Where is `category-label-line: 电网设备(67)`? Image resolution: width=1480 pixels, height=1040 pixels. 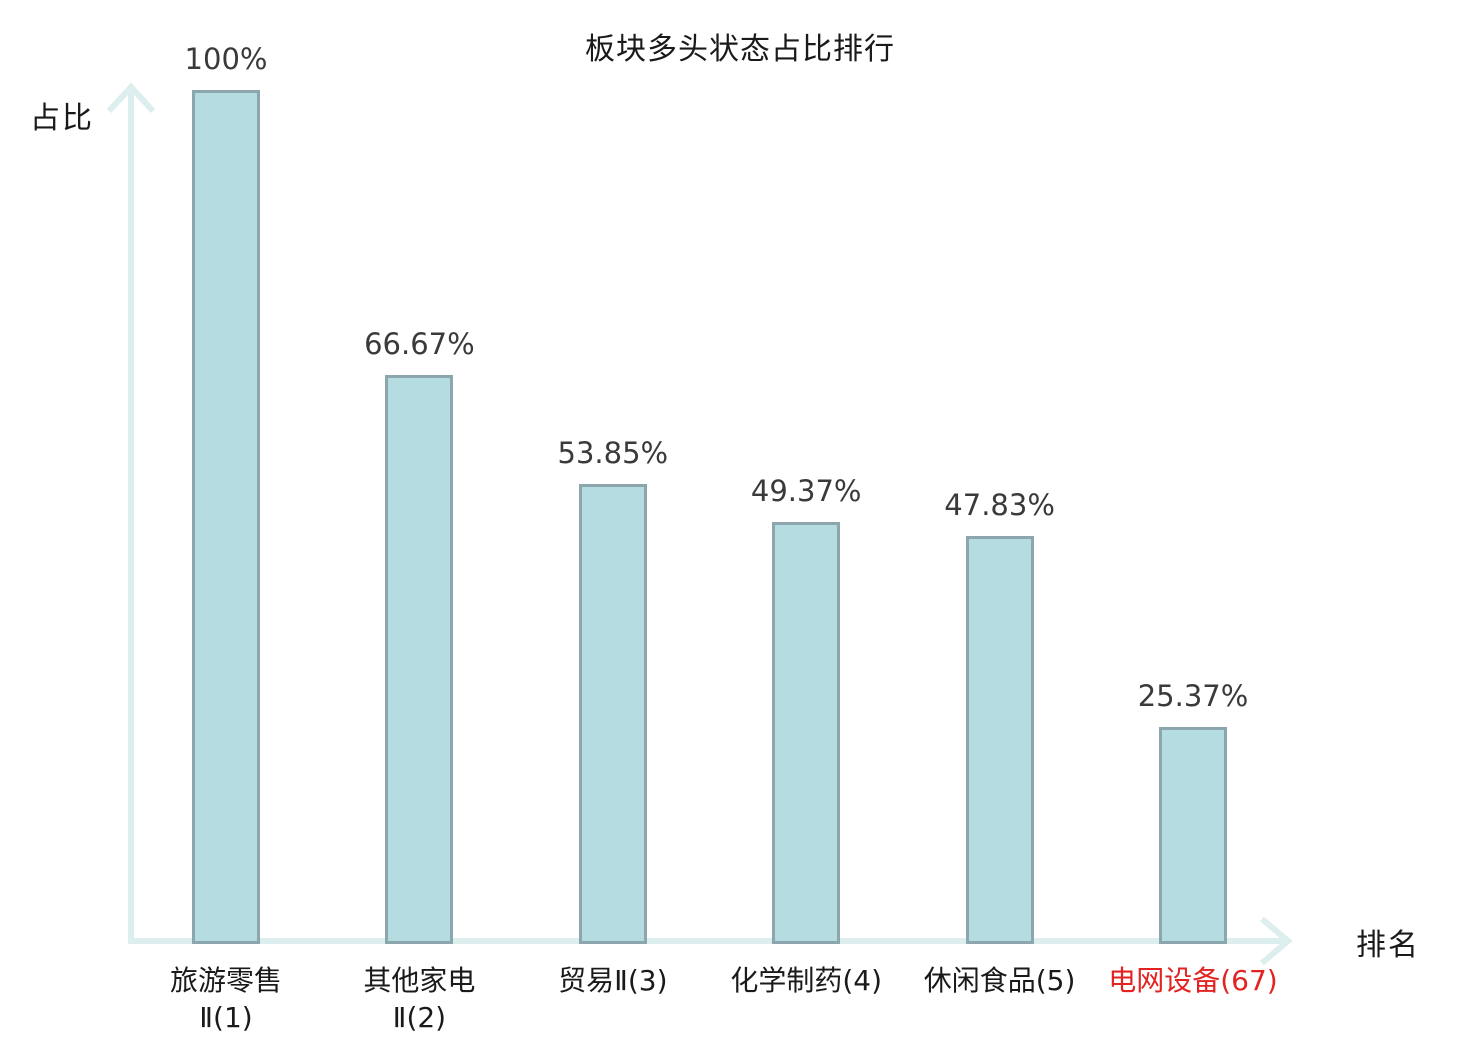
category-label-line: 电网设备(67) is located at coordinates (1193, 980).